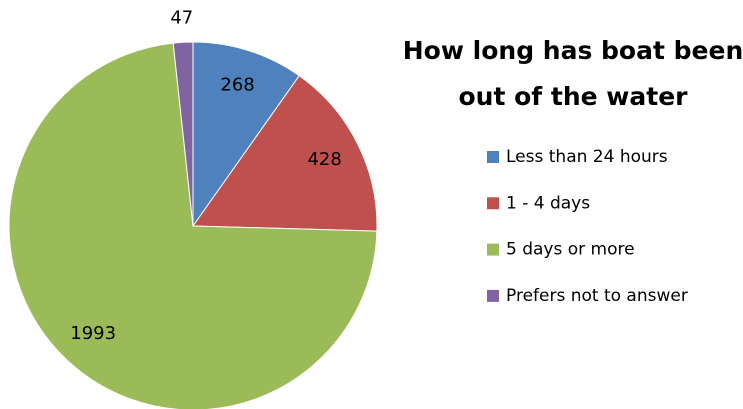  I want to click on legend-label: 1 - 4 days, so click(548, 203).